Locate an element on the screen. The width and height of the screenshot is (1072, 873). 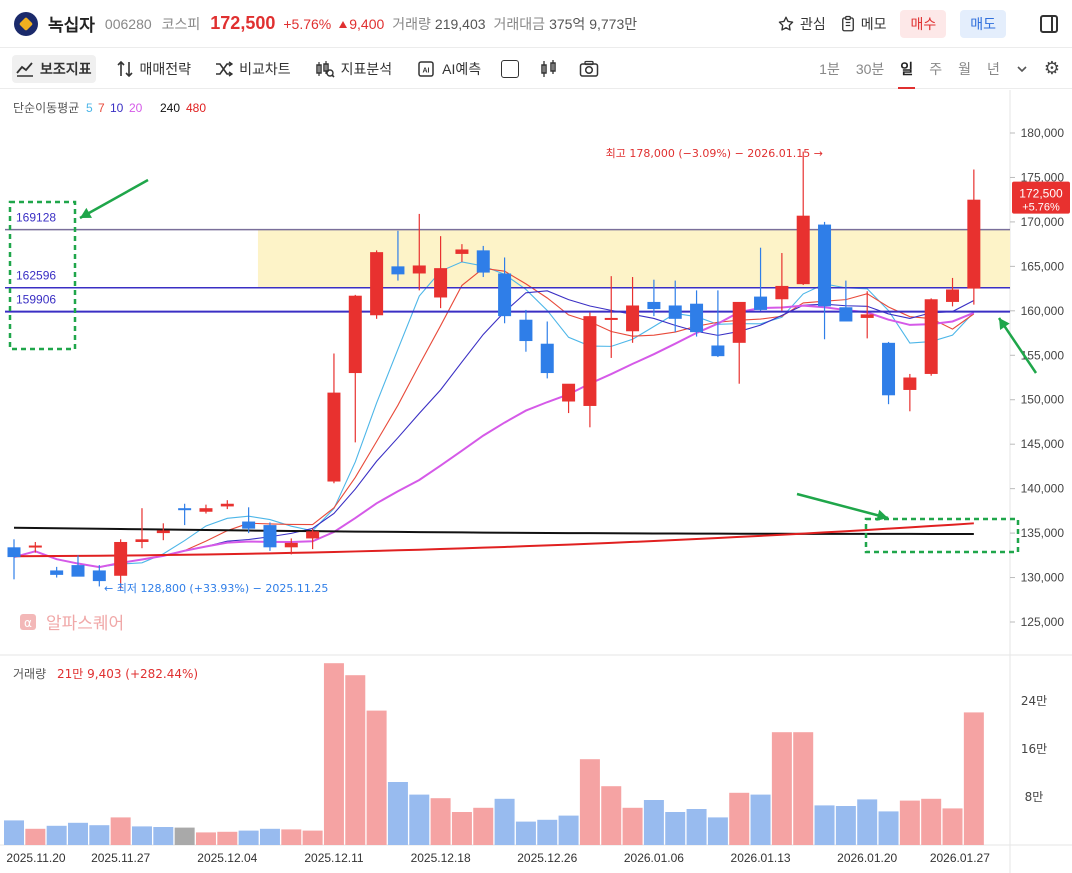
x-tick-label: 2026.01.20 is located at coordinates (867, 858).